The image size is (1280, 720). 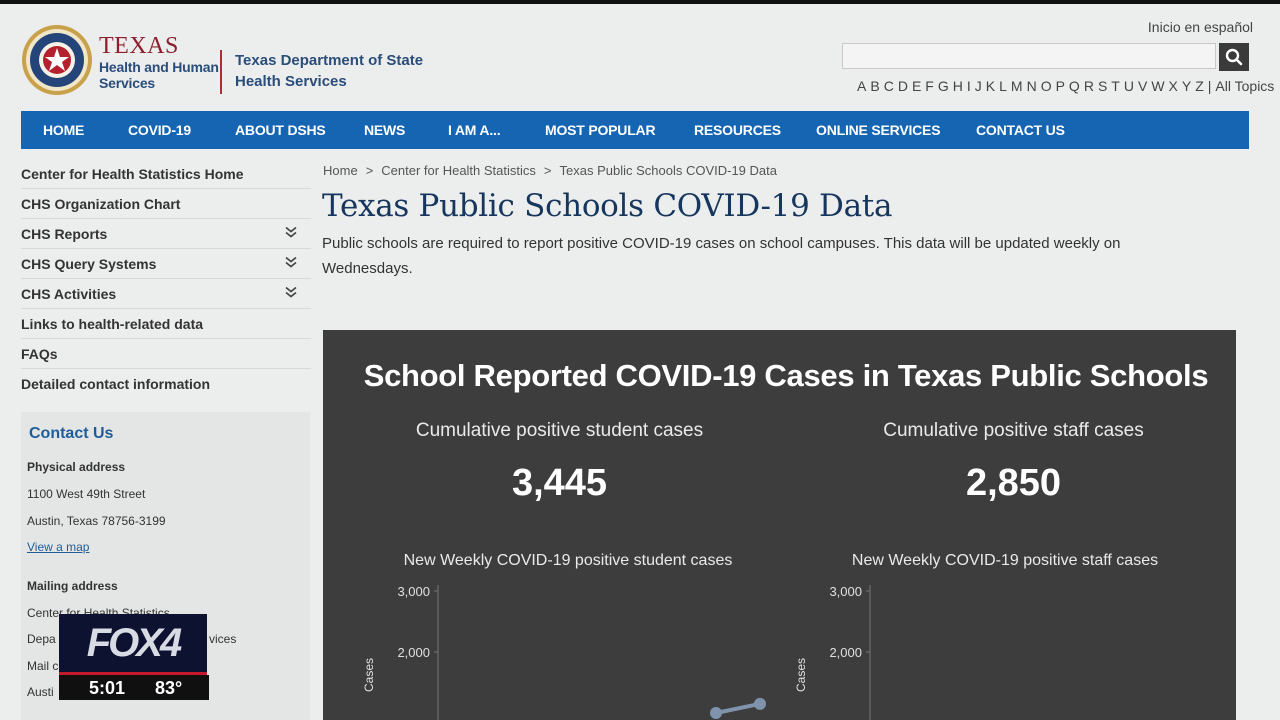 I want to click on nav-covid-19: COVID-19, so click(x=159, y=130).